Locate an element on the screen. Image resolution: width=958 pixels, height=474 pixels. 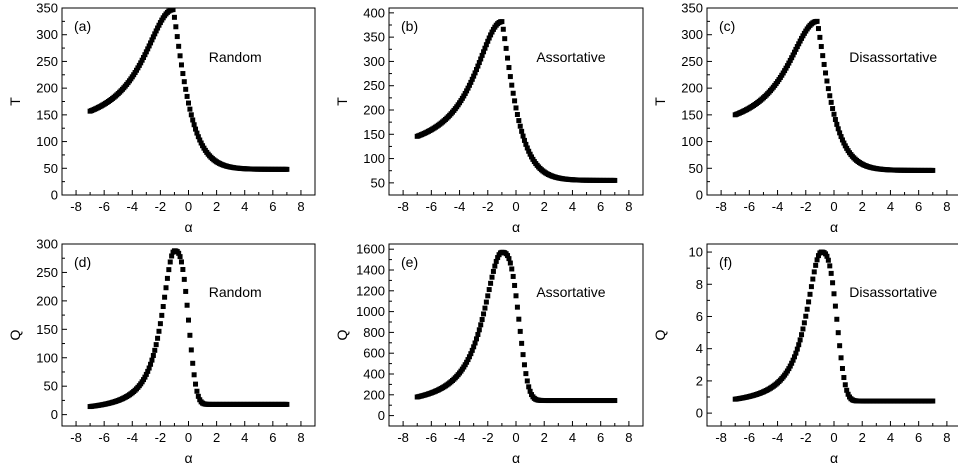
panel-tag: (f) is located at coordinates (725, 262).